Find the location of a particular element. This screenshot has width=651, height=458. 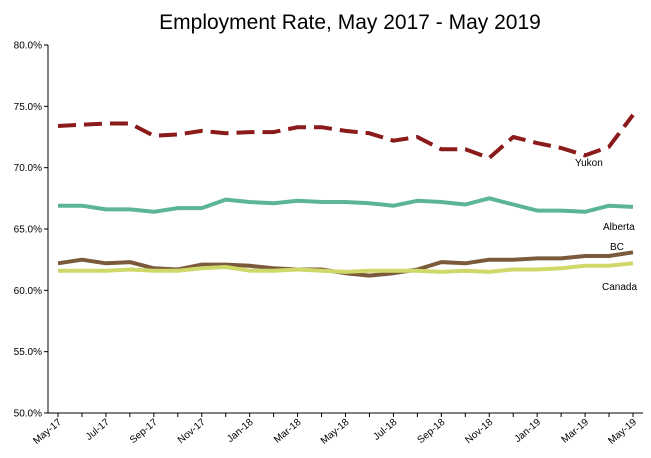

y-tick-label: 50.0% is located at coordinates (28, 414).